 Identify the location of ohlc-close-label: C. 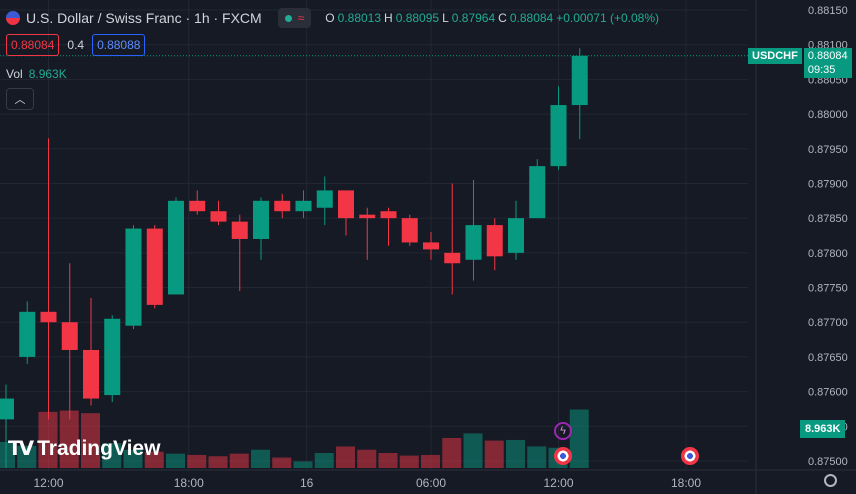
(502, 18).